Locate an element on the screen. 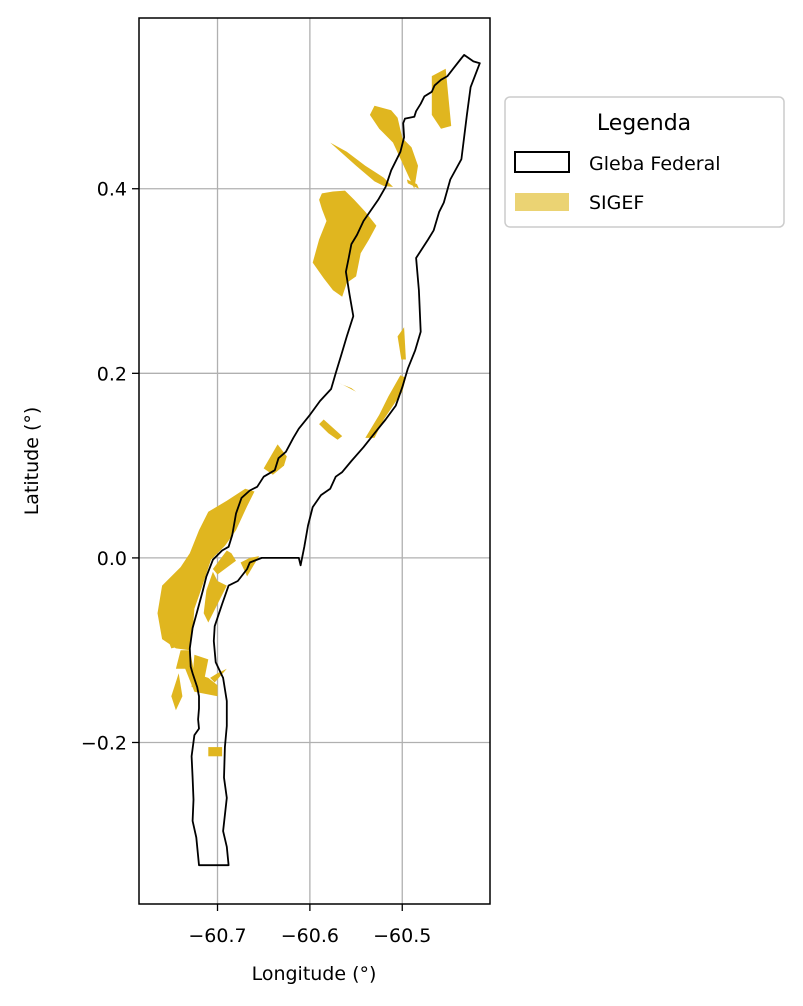  legend: Legenda Gleba Federal SIGEF is located at coordinates (644, 162).